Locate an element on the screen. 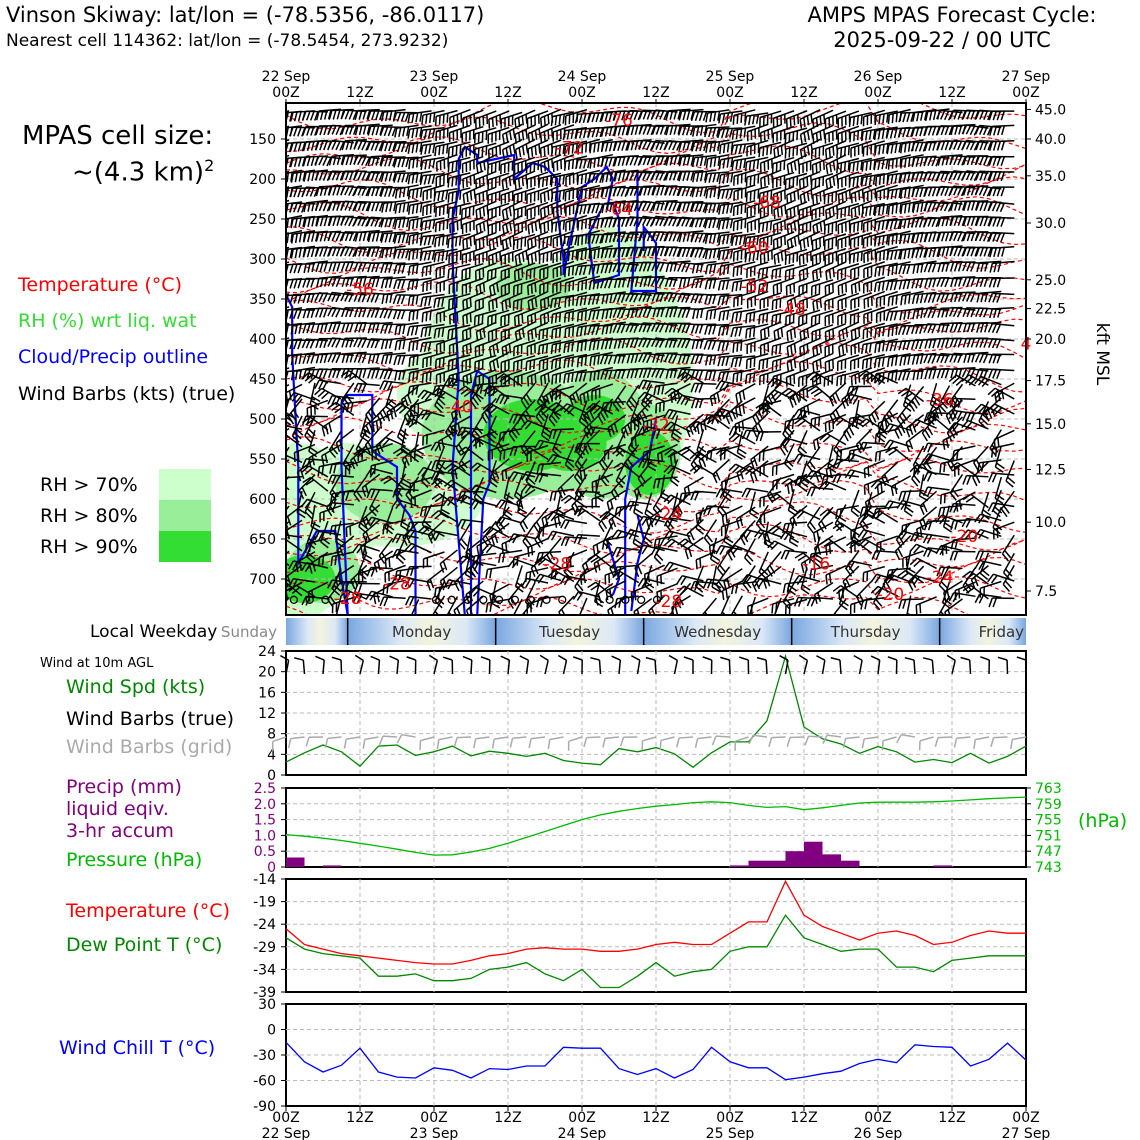 The height and width of the screenshot is (1140, 1140). windchill-label: Wind Chill T (°C) is located at coordinates (137, 1048).